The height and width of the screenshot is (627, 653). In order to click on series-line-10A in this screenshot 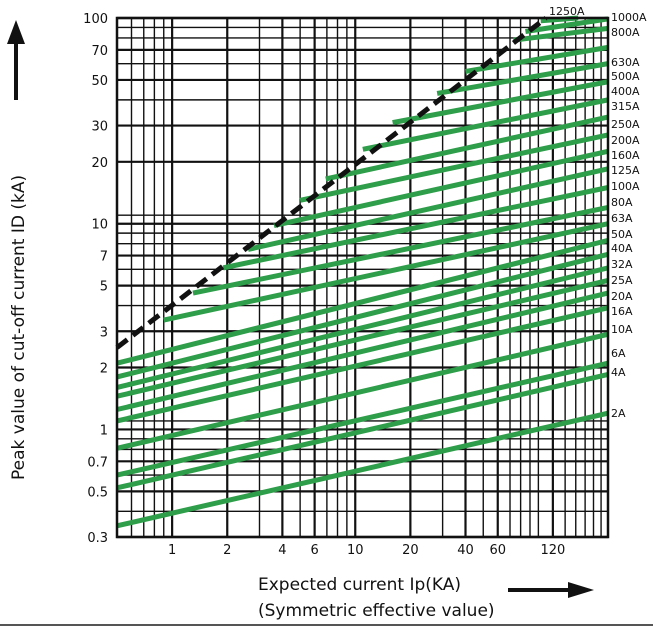, I will do `click(362, 391)`.